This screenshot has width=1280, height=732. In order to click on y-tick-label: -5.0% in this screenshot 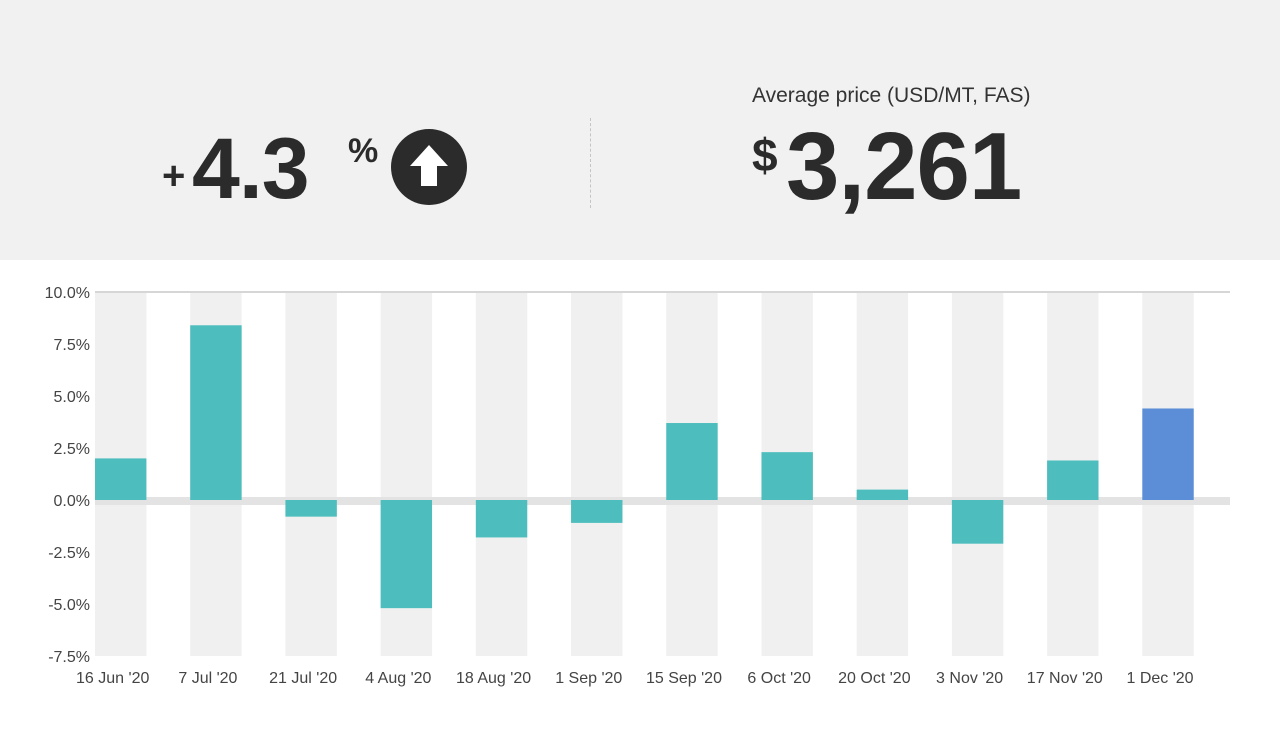, I will do `click(69, 605)`.